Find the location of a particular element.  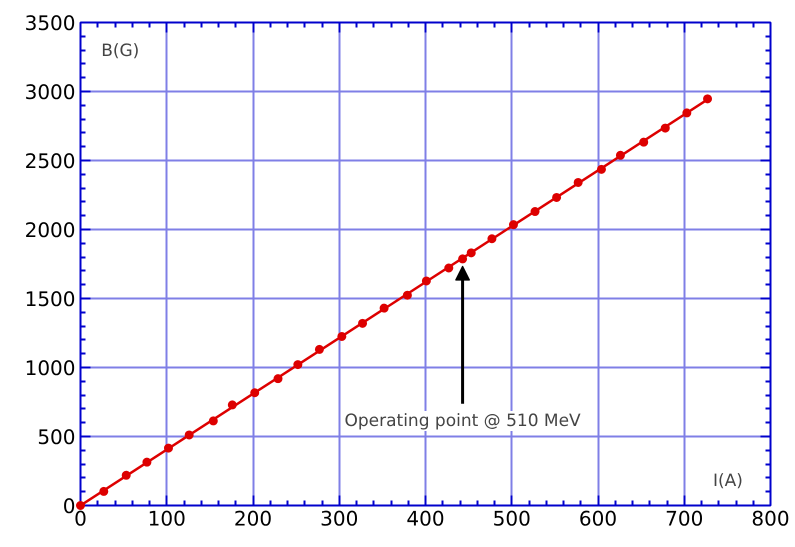

x-tick-label: 500 is located at coordinates (511, 518).